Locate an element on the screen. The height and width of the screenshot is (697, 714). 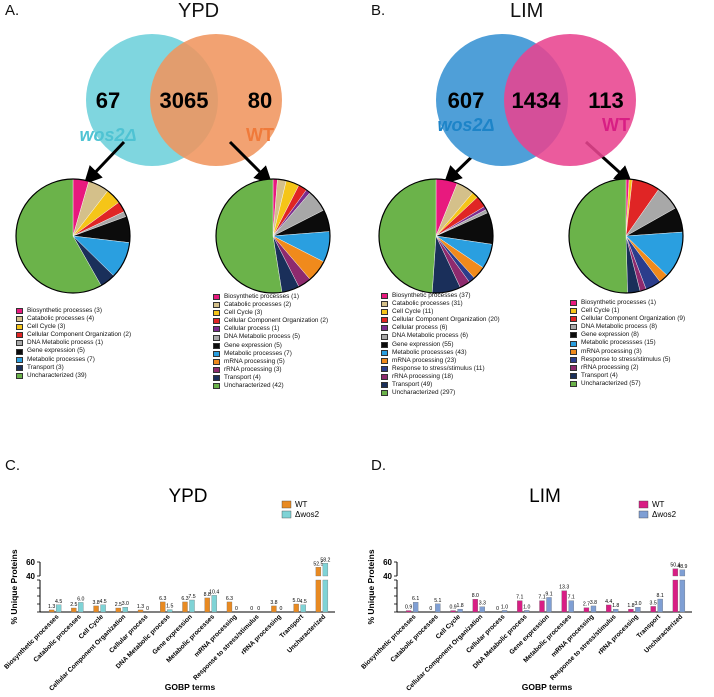
legend-item-transport: Transport (49) is located at coordinates (440, 385).